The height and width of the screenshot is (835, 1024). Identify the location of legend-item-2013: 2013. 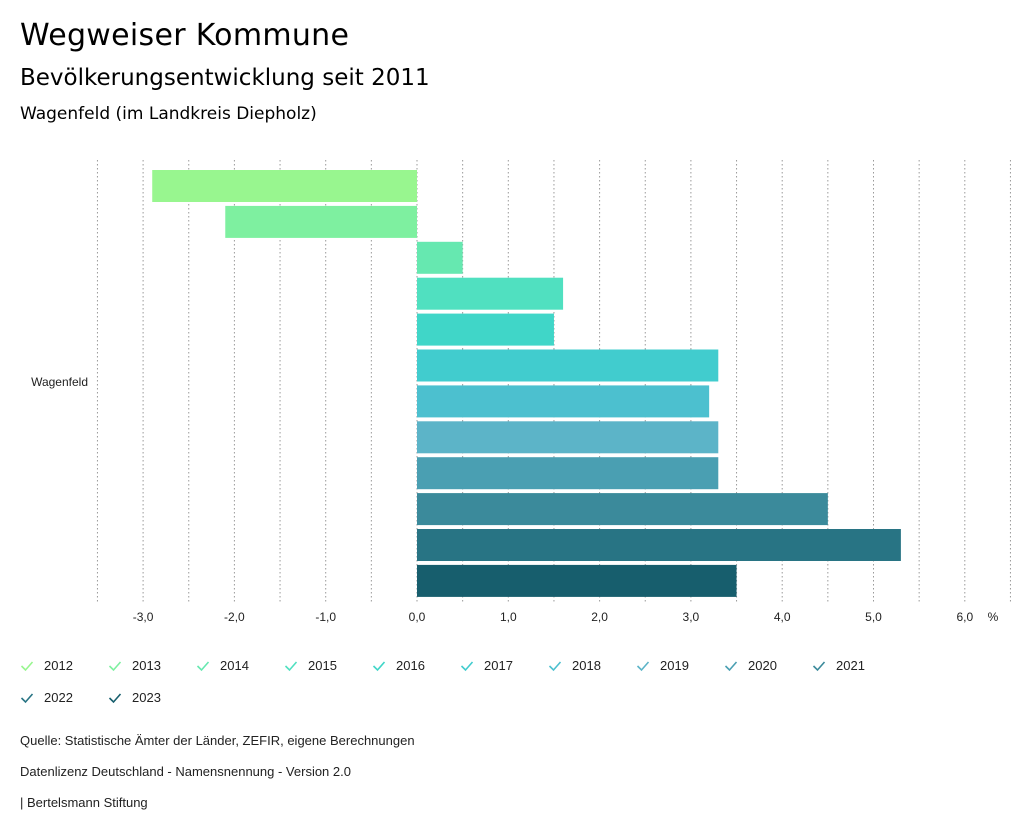
(134, 665).